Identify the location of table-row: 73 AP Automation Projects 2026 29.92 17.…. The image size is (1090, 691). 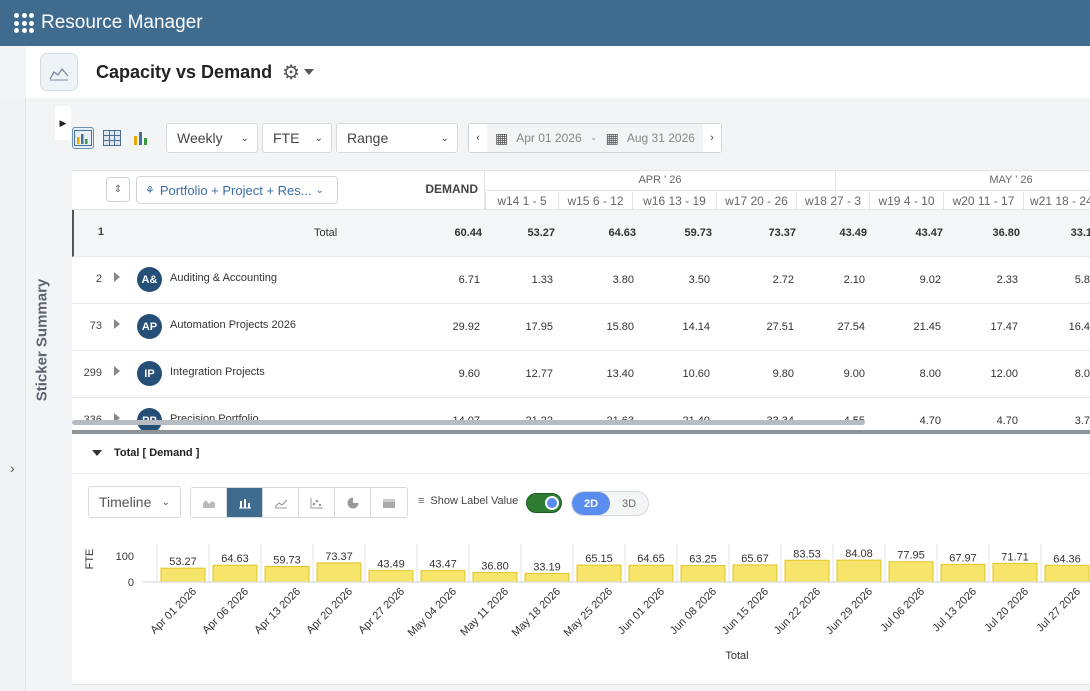
(581, 327).